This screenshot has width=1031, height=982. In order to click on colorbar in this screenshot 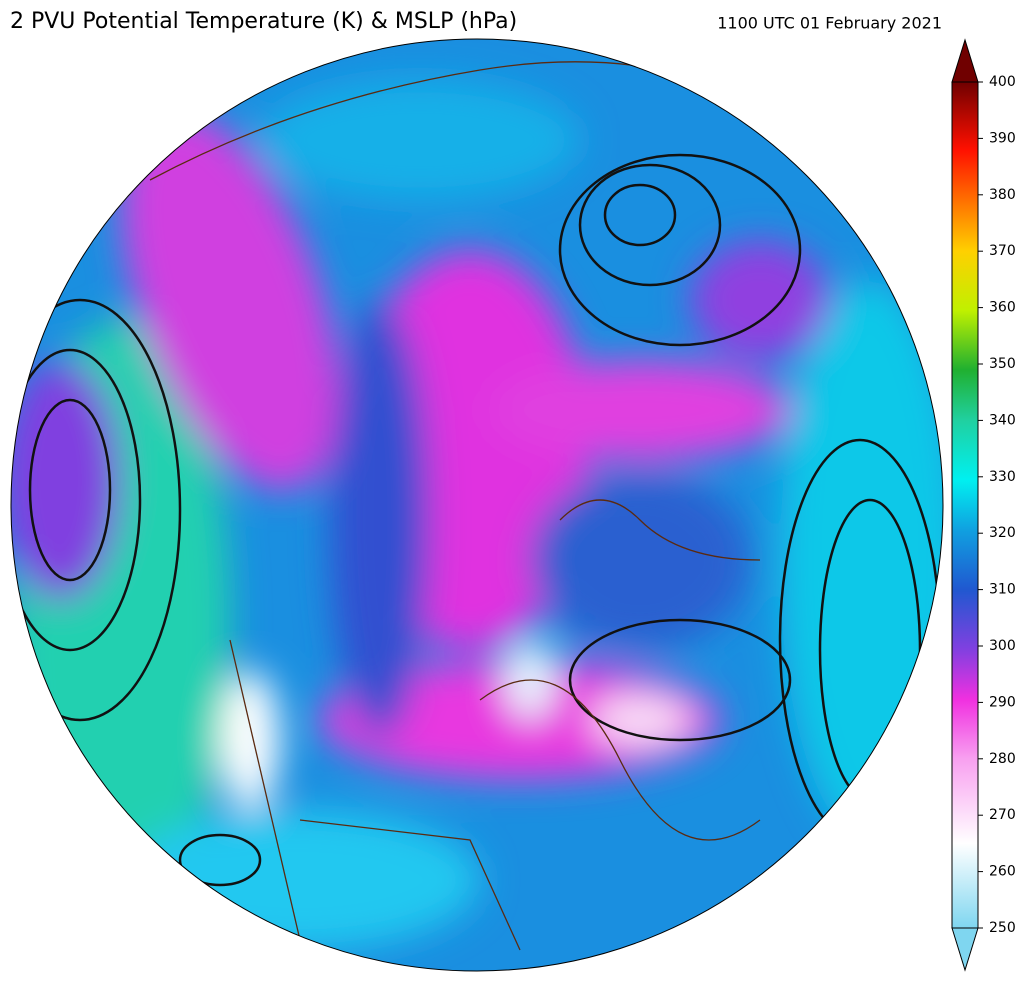, I will do `click(965, 505)`.